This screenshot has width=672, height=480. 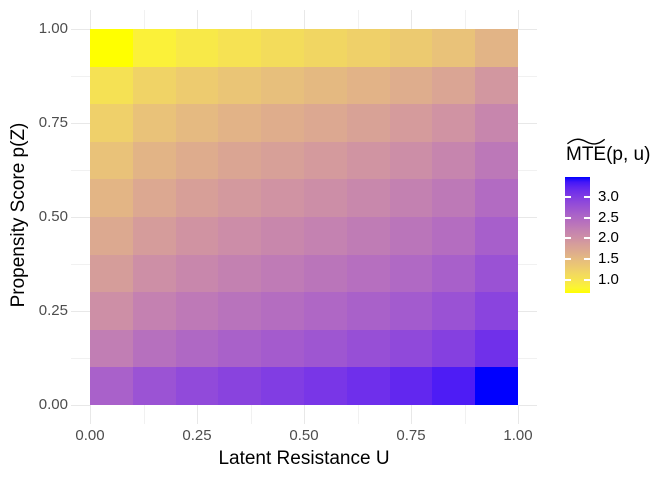 I want to click on legend-title: MTE(p, u), so click(x=608, y=152).